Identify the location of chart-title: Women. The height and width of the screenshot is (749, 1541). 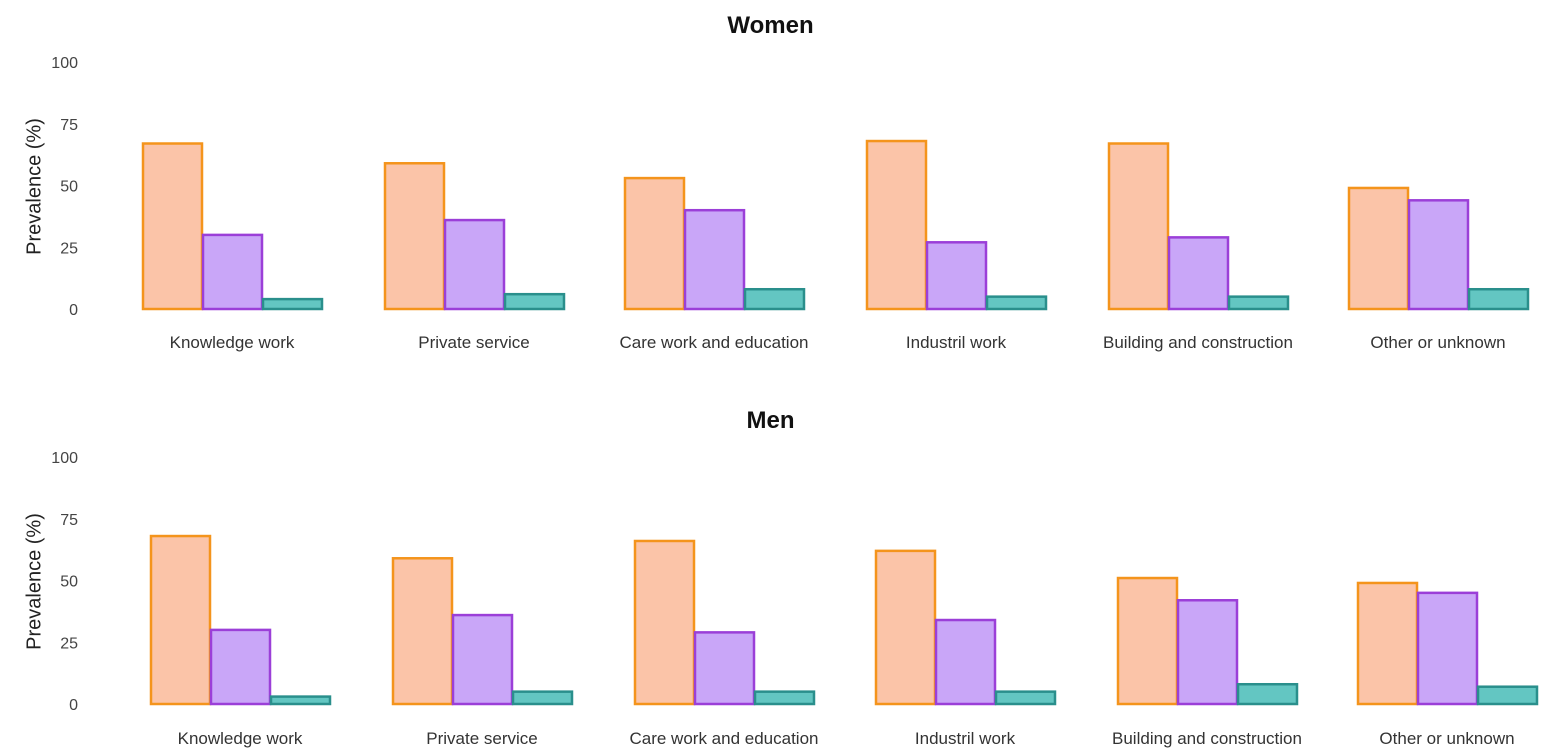
(770, 25).